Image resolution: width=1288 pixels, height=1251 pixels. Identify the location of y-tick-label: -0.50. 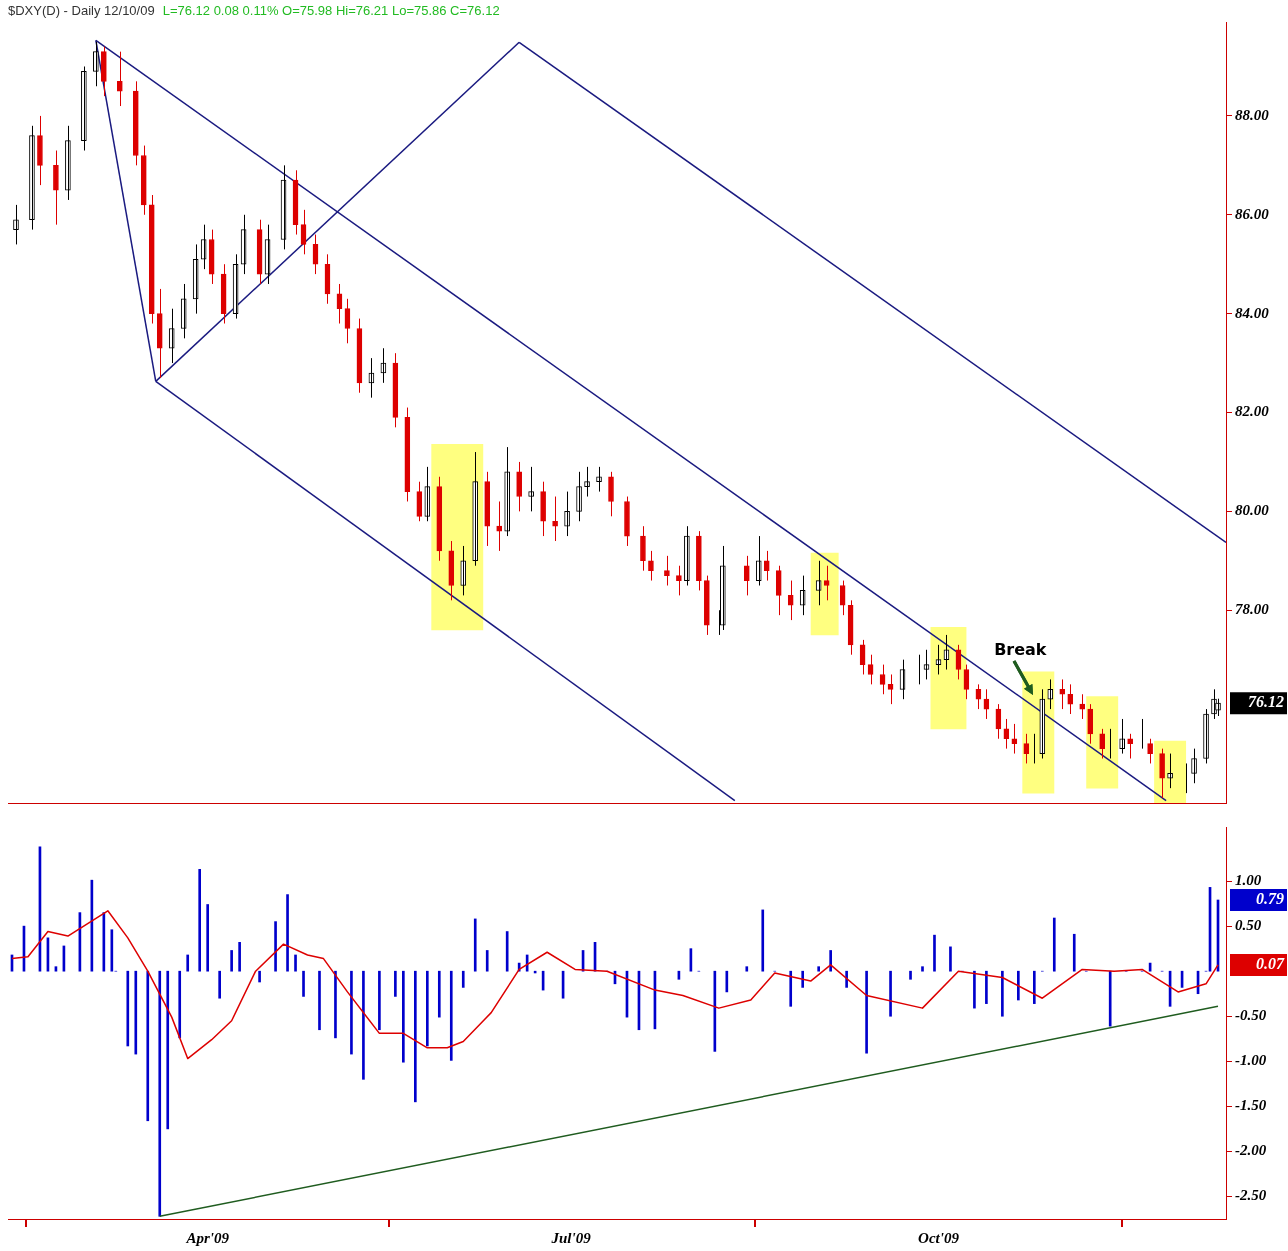
(1251, 1015).